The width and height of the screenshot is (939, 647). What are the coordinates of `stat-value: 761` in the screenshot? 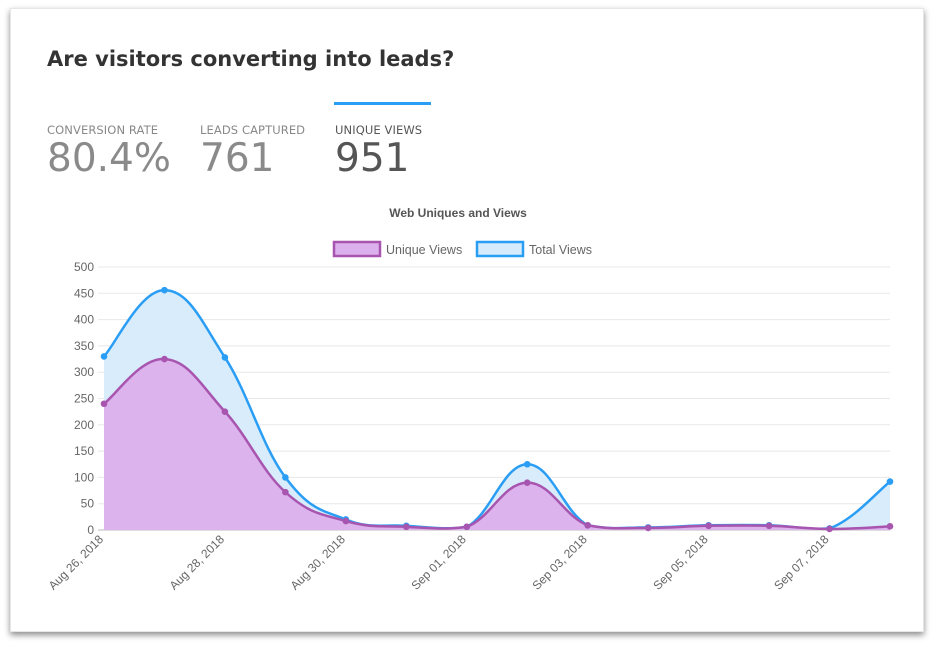 It's located at (237, 158).